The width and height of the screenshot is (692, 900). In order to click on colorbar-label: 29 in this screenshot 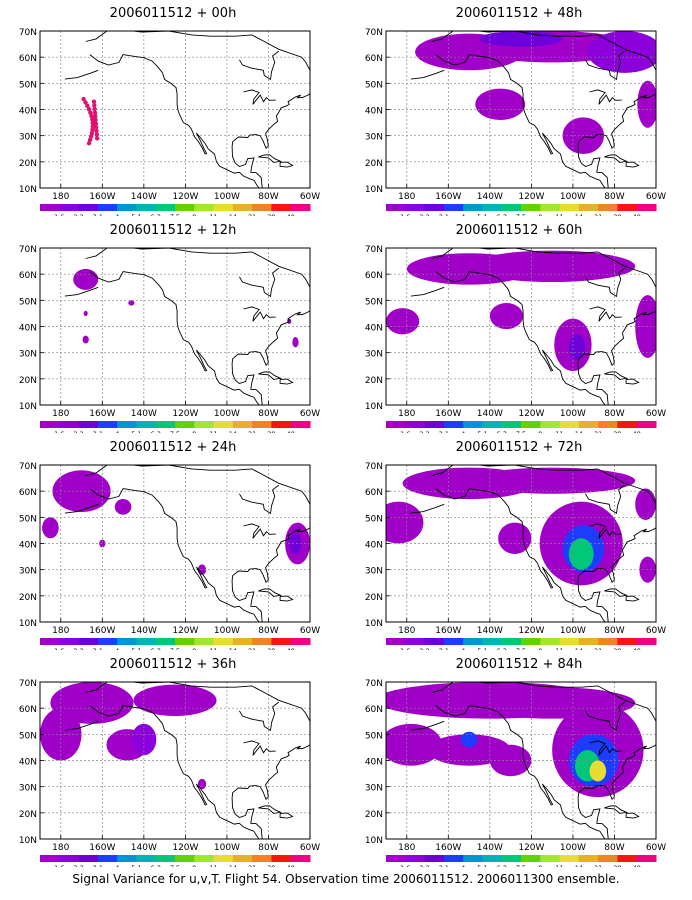, I will do `click(617, 214)`.